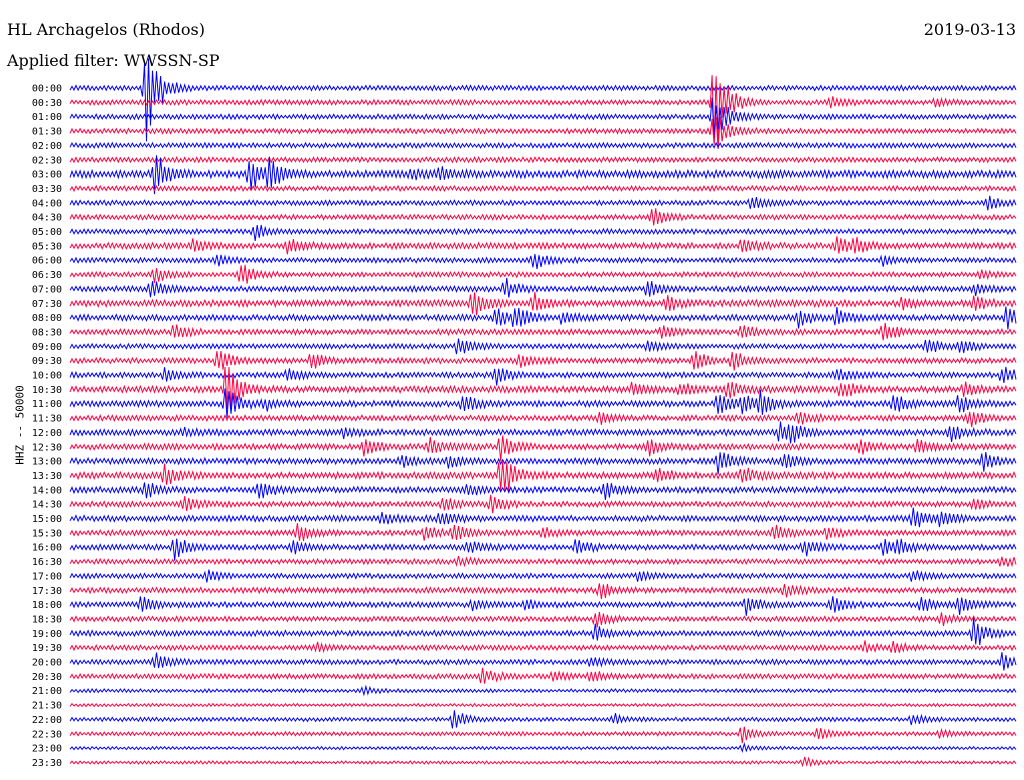  What do you see at coordinates (47, 246) in the screenshot?
I see `time-tick-label: 05:30` at bounding box center [47, 246].